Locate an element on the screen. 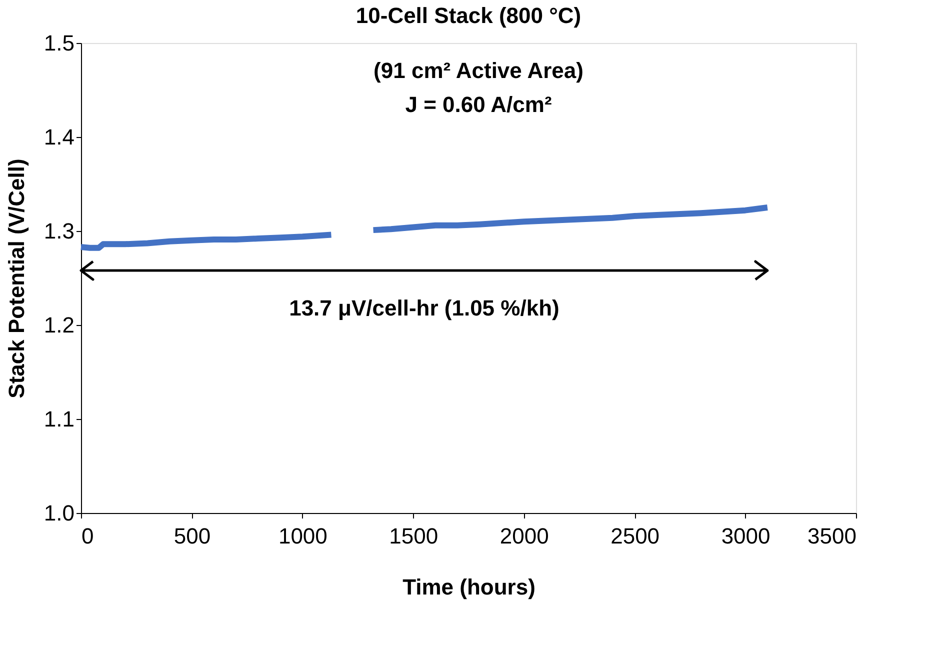 Image resolution: width=941 pixels, height=646 pixels. x-tick-label: 2000 is located at coordinates (524, 536).